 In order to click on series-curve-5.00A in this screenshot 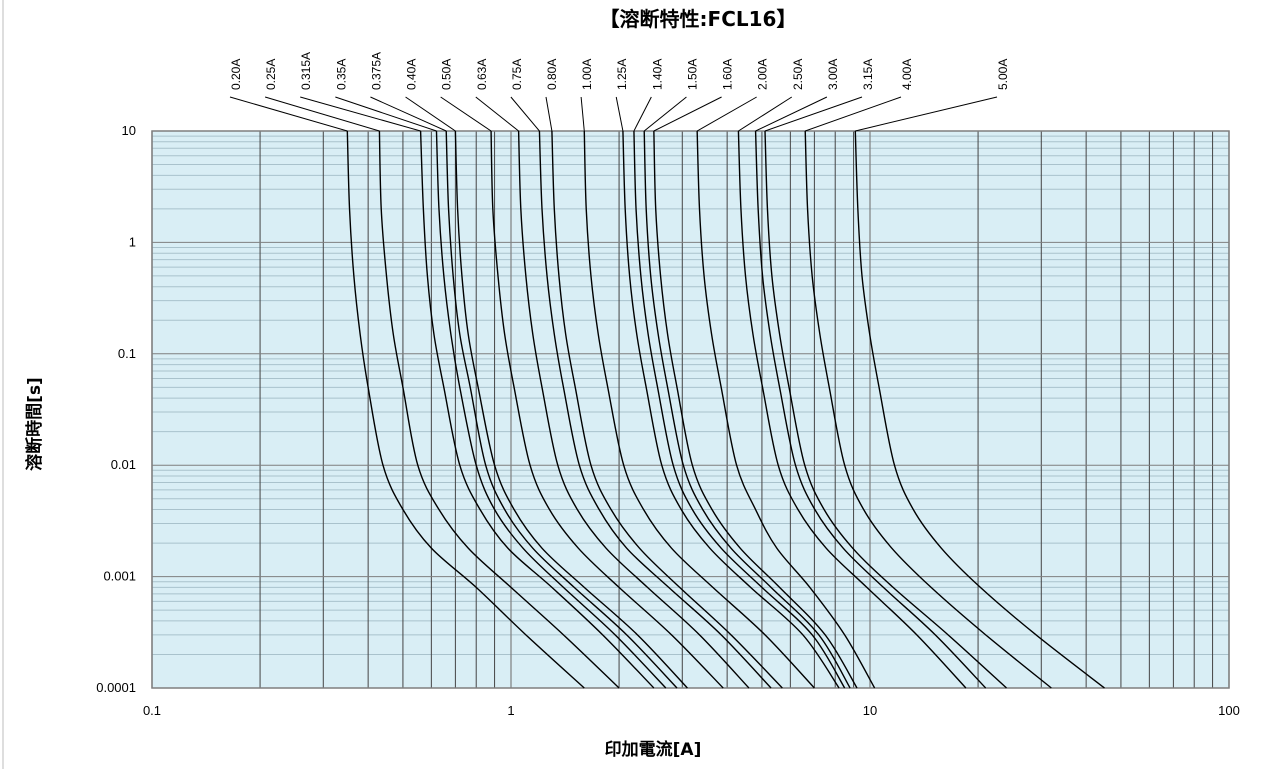, I will do `click(979, 409)`.